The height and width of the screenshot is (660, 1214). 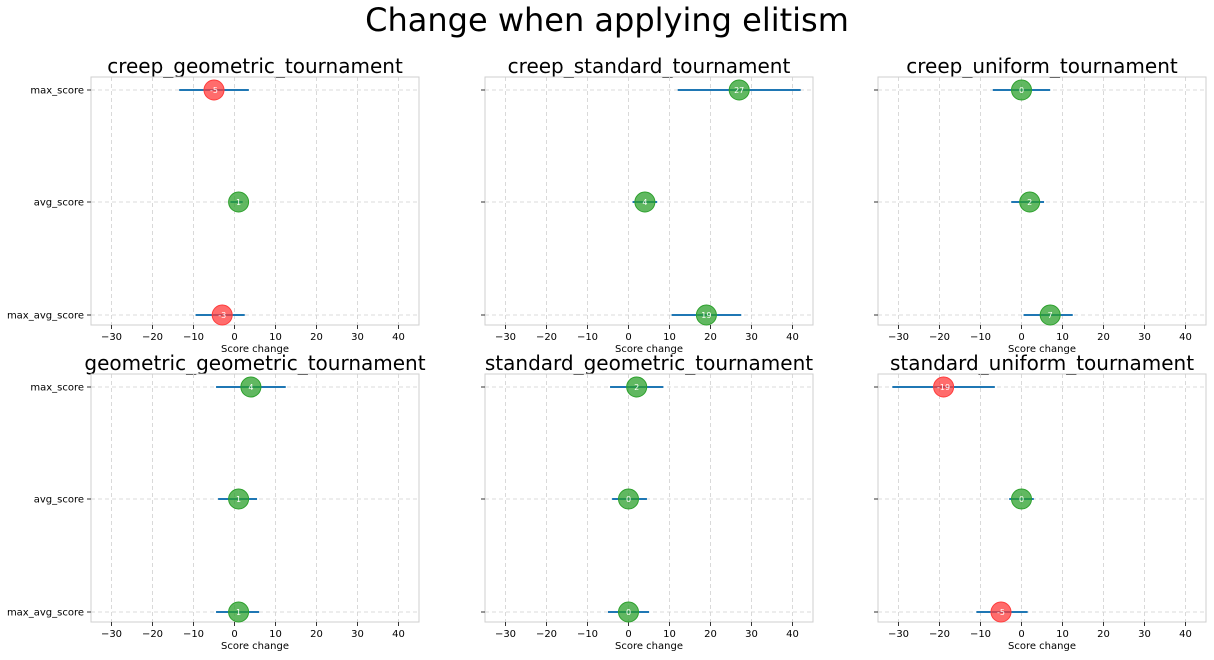 I want to click on subplot-title: creep_uniform_tournament, so click(x=1042, y=66).